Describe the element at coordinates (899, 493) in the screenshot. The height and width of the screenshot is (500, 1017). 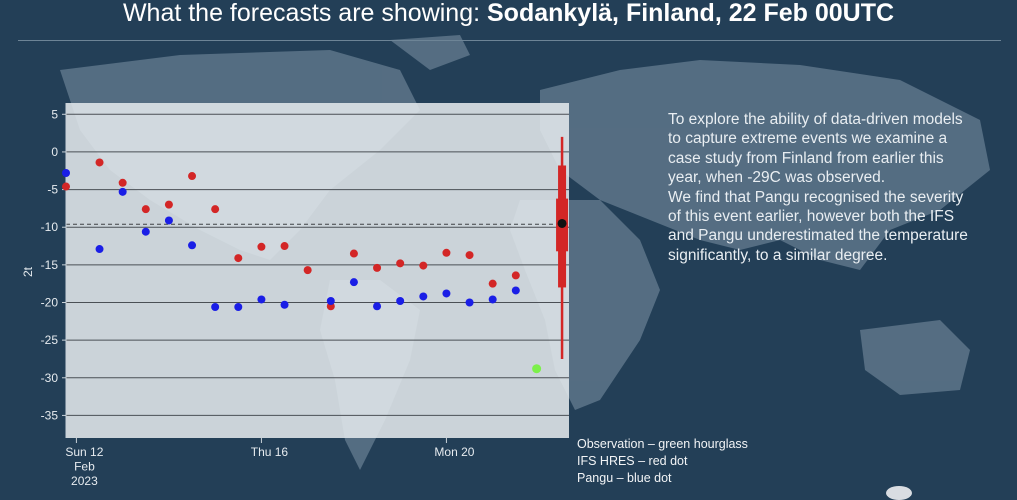
I see `overlay-control` at that location.